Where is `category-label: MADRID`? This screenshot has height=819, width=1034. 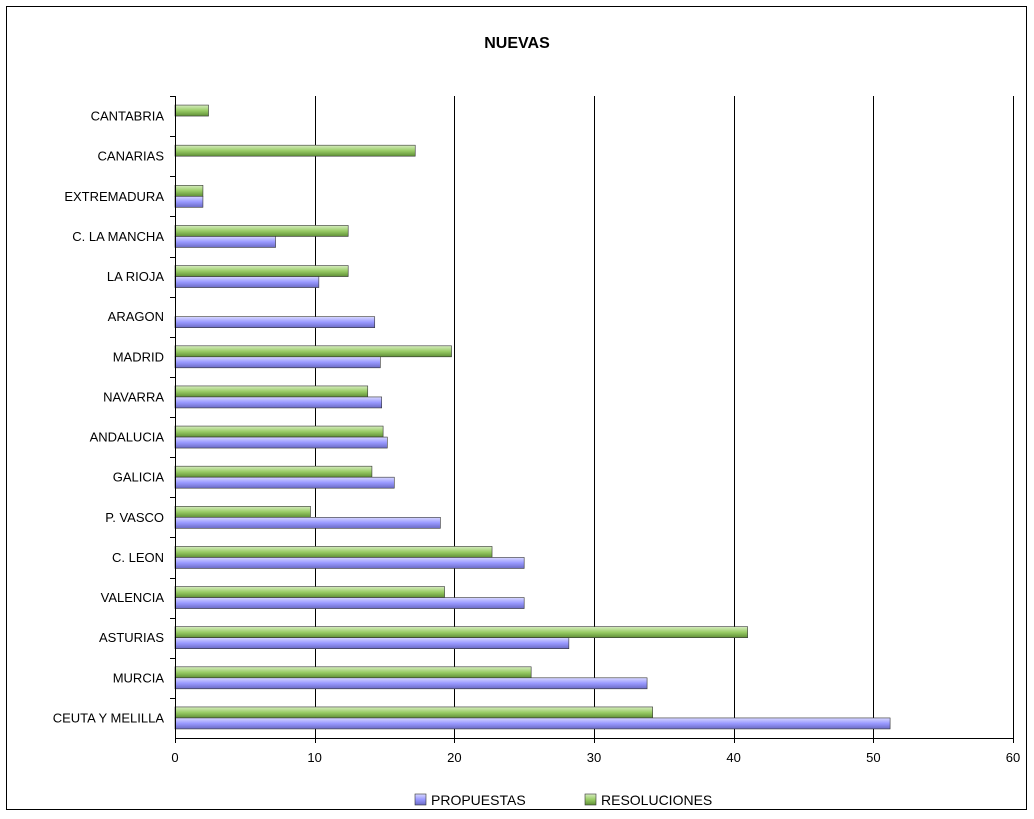
category-label: MADRID is located at coordinates (138, 356).